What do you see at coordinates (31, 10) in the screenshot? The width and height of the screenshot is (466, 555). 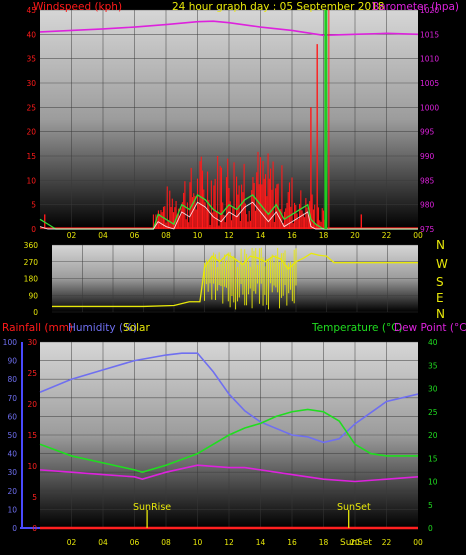 I see `wind-tick-label: 45` at bounding box center [31, 10].